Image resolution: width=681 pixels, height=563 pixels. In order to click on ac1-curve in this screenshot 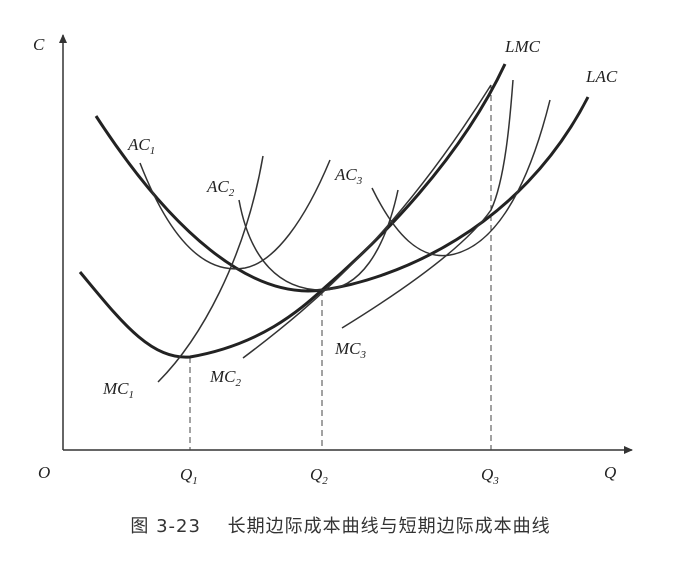, I will do `click(235, 214)`.